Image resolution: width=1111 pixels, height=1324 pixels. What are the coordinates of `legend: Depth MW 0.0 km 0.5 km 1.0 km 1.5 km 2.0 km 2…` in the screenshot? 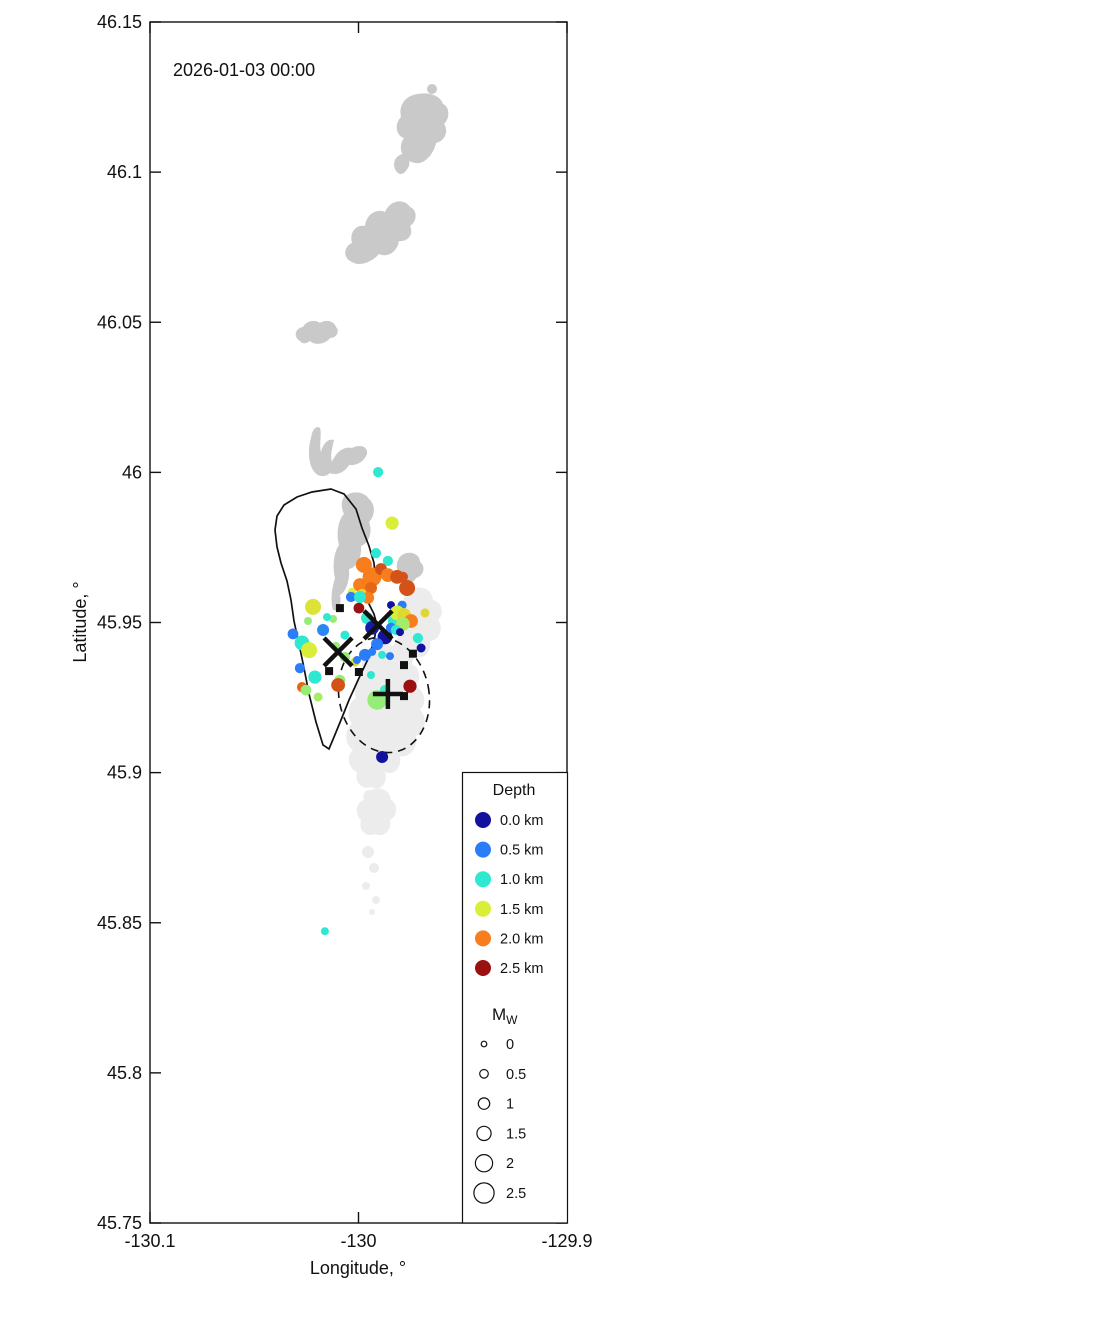 It's located at (515, 997).